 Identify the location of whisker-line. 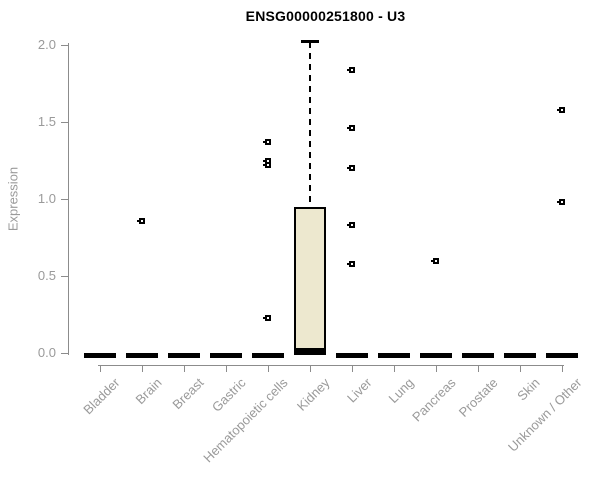
(310, 124).